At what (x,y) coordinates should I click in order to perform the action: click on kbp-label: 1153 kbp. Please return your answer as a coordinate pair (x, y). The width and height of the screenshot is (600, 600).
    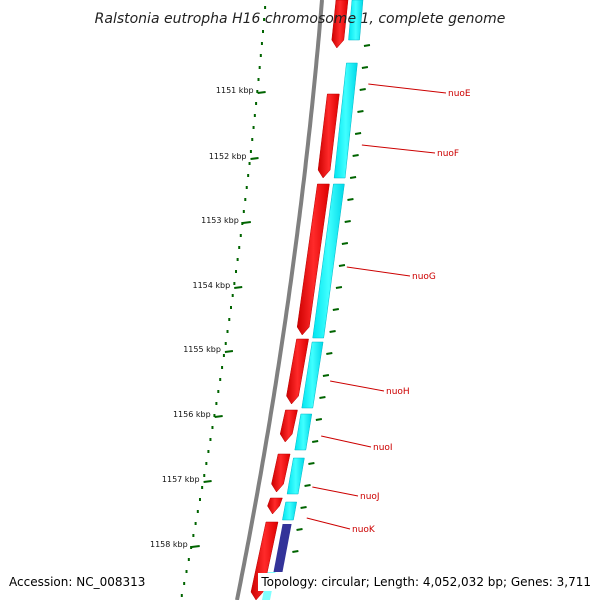
    Looking at the image, I should click on (220, 220).